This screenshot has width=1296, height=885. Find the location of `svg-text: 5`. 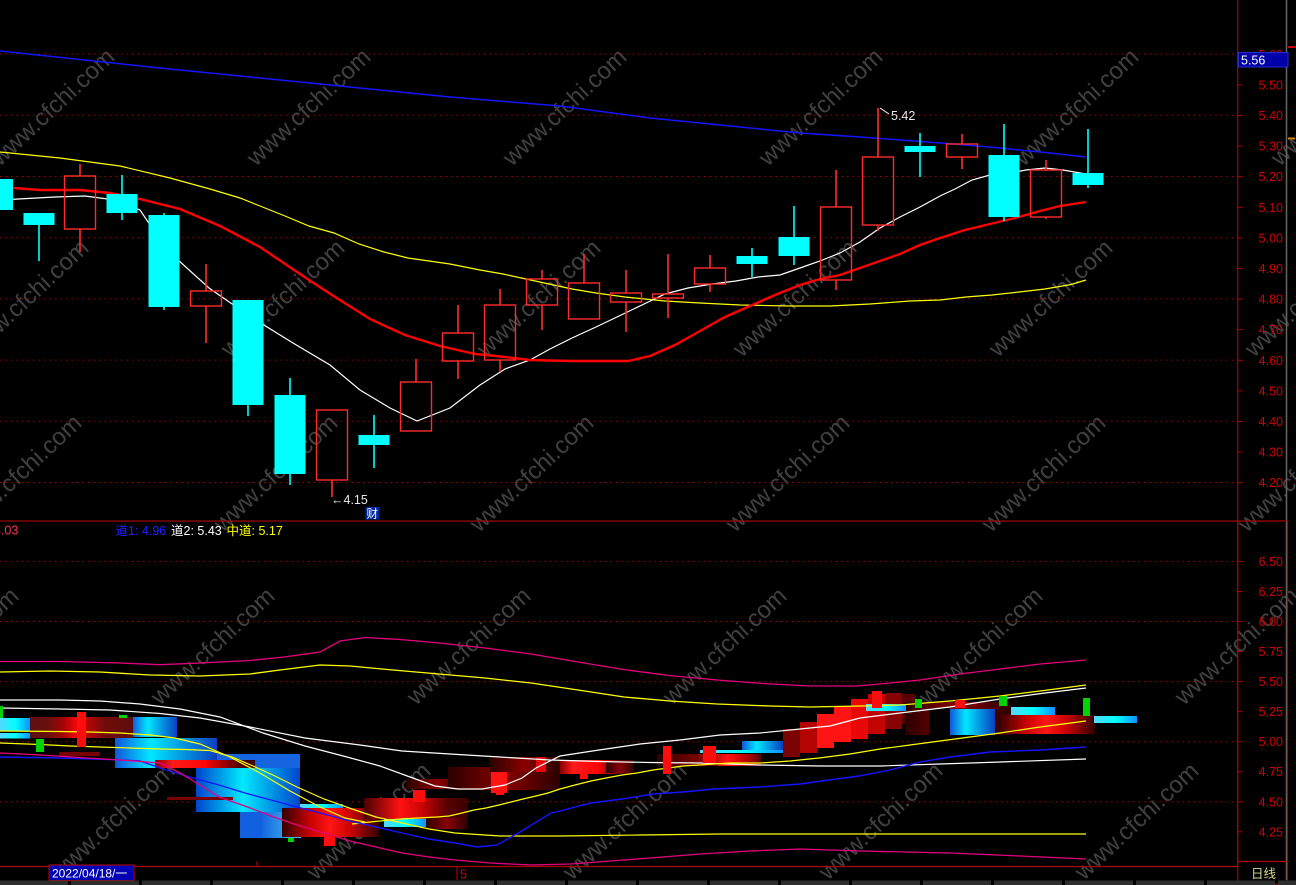

svg-text: 5 is located at coordinates (463, 875).